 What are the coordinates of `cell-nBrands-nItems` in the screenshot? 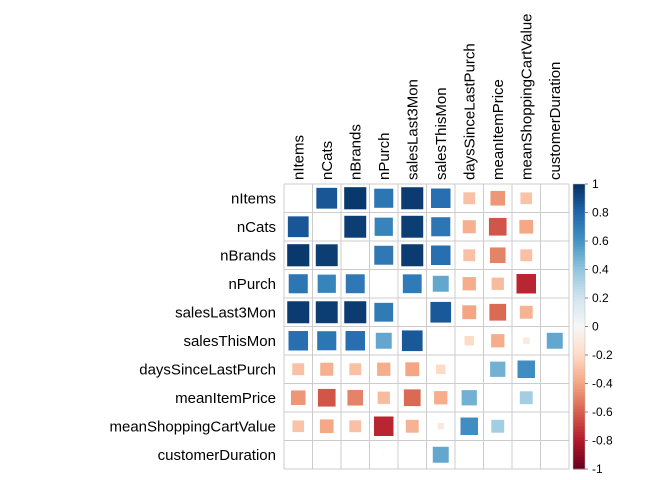 It's located at (298, 255).